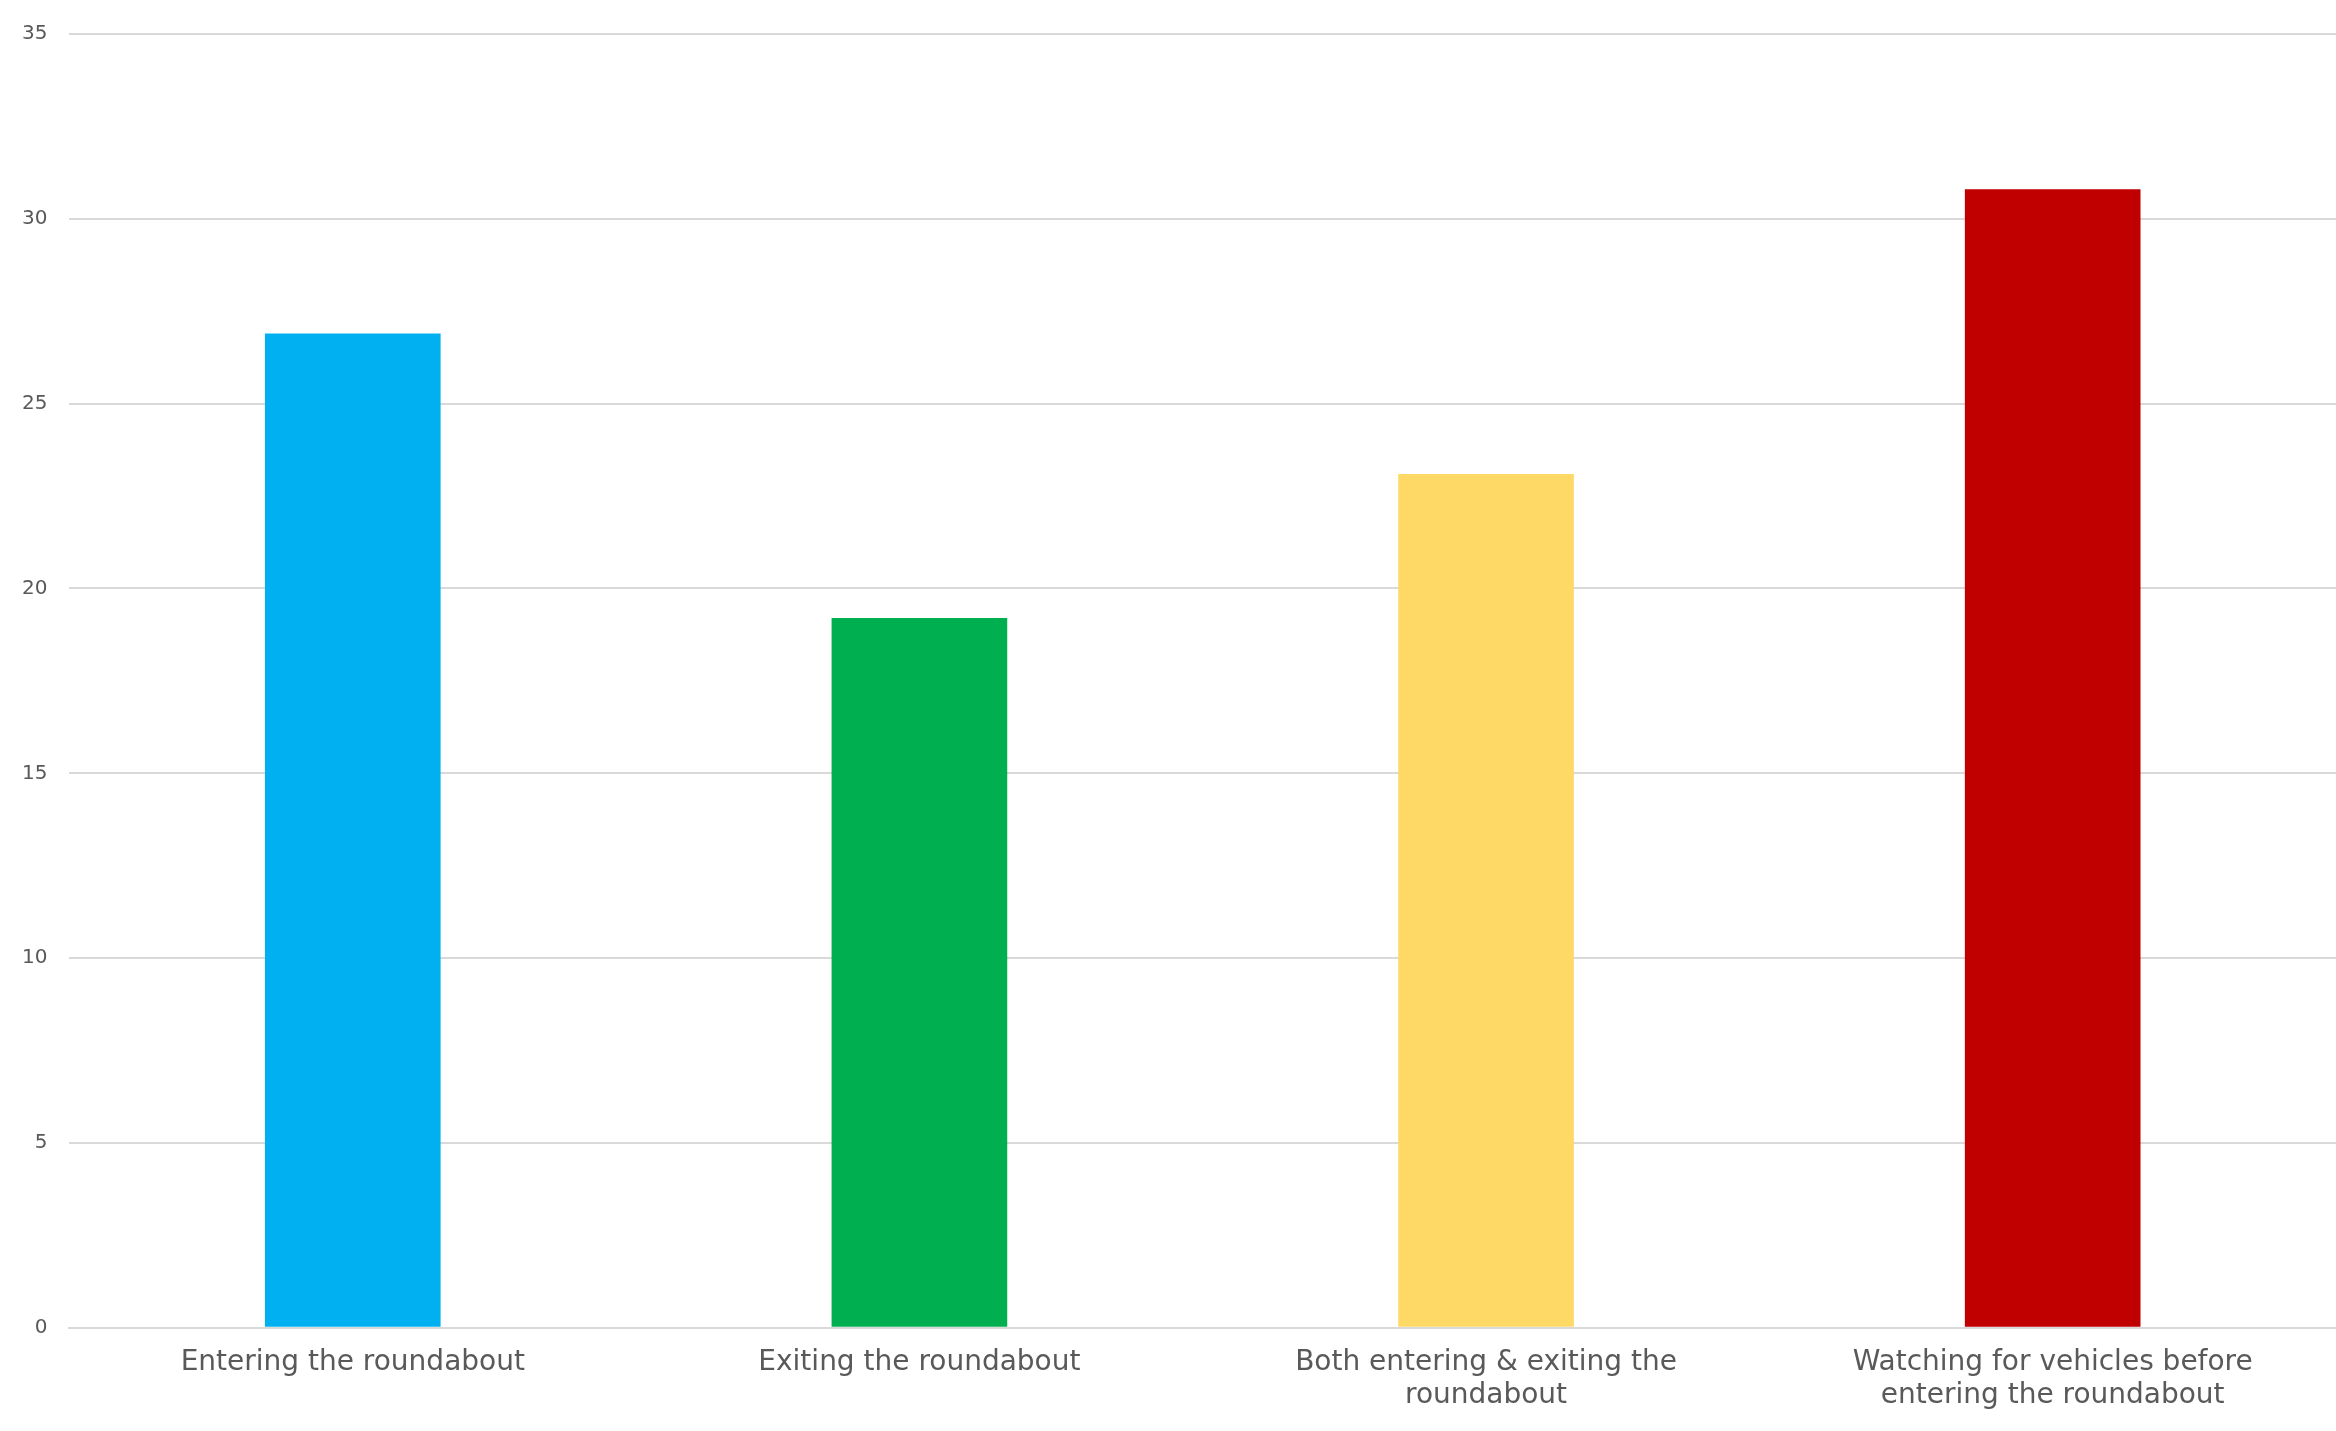 Image resolution: width=2336 pixels, height=1431 pixels. Describe the element at coordinates (41, 1326) in the screenshot. I see `y-tick-label: 0` at that location.